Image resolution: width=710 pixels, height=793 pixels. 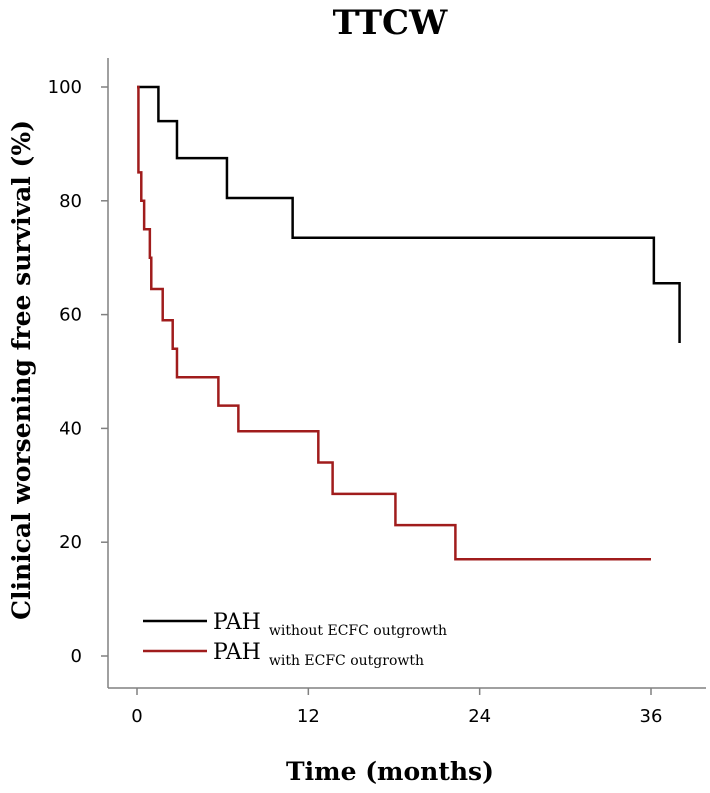 What do you see at coordinates (396, 707) in the screenshot?
I see `x-ticks: 0 12 24 36` at bounding box center [396, 707].